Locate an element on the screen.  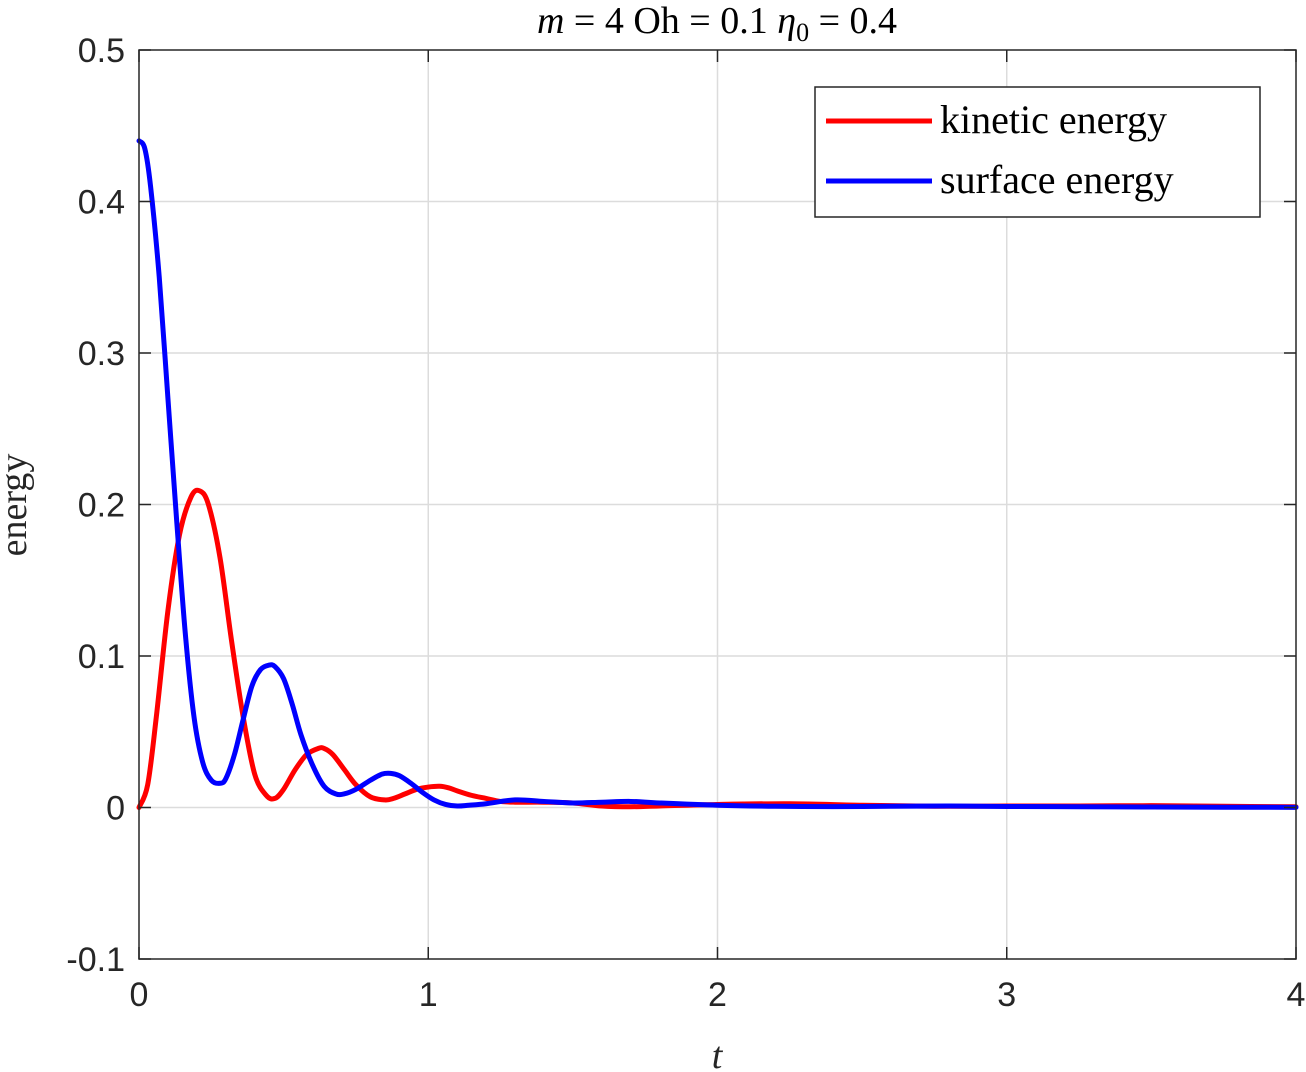
y-tick-label: 0.5 is located at coordinates (101, 51).